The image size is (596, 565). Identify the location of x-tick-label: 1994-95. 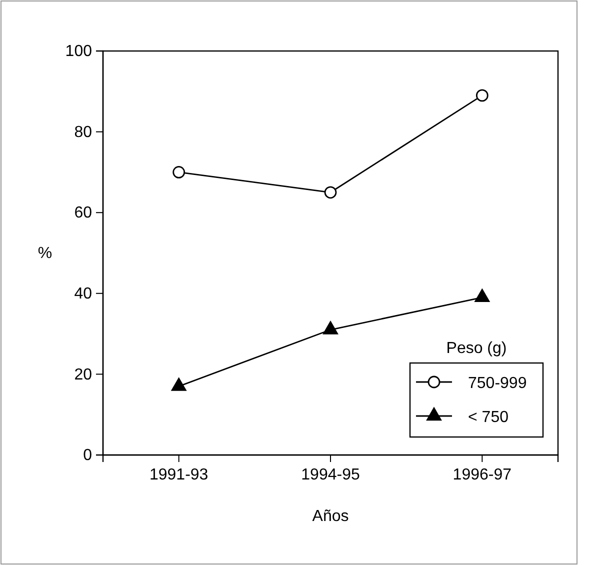
(330, 475).